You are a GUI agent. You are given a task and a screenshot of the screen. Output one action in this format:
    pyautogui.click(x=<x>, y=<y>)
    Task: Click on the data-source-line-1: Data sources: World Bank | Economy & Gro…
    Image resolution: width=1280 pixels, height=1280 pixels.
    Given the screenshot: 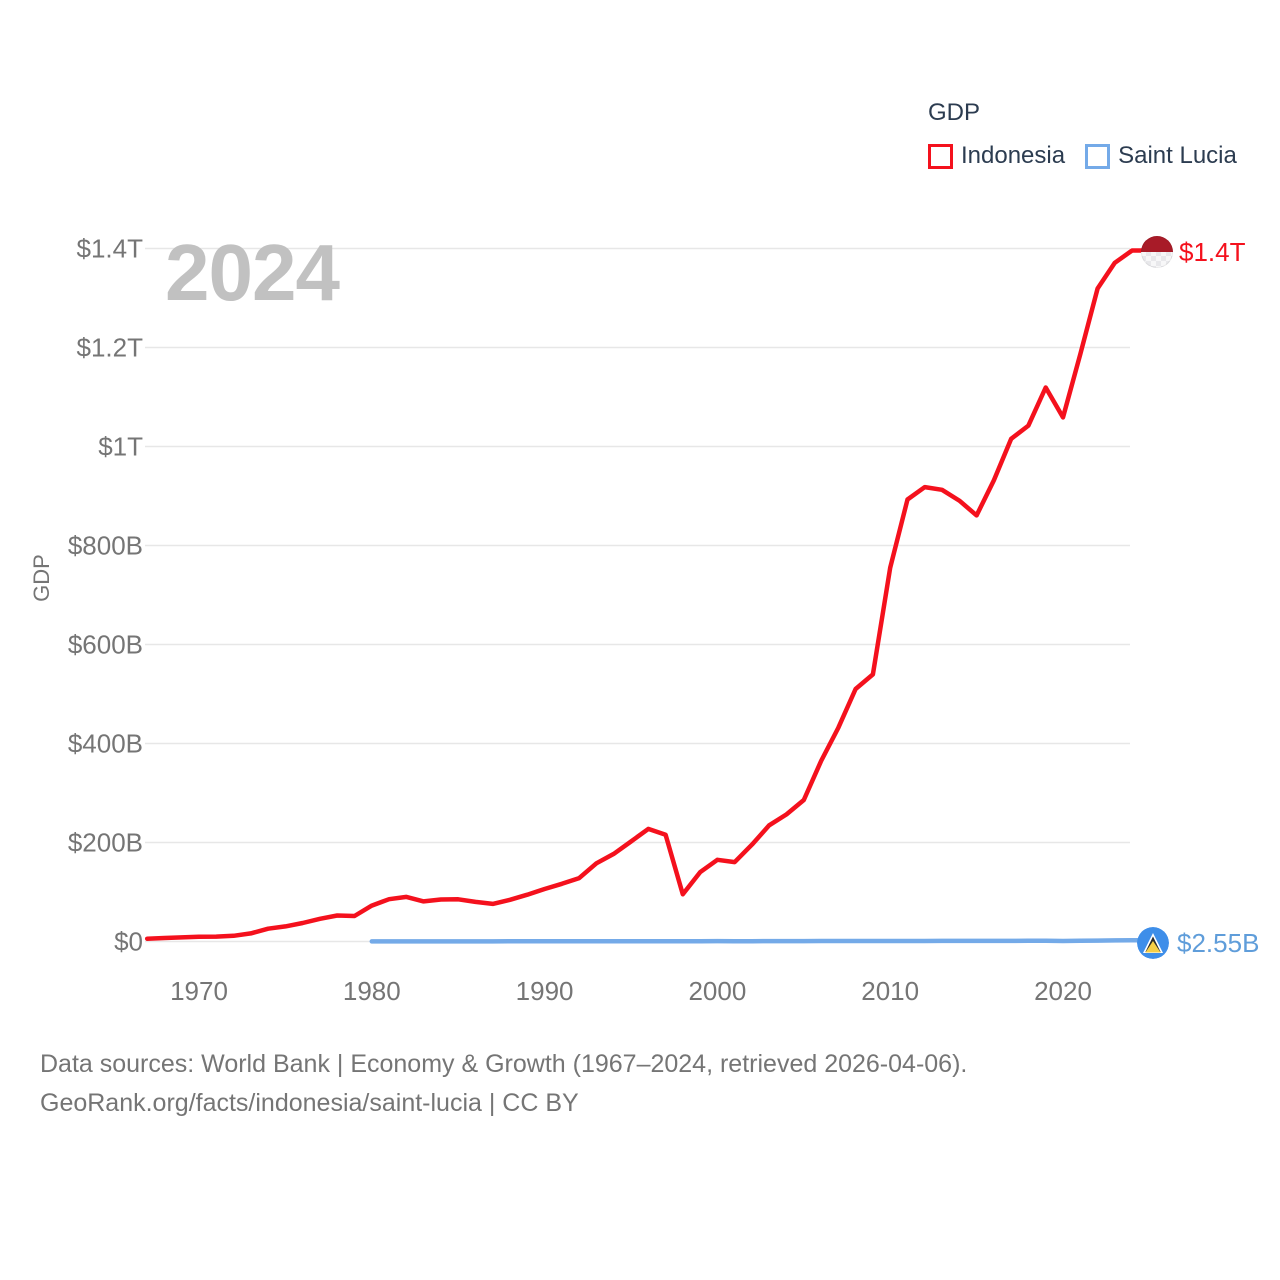 What is the action you would take?
    pyautogui.click(x=504, y=1064)
    